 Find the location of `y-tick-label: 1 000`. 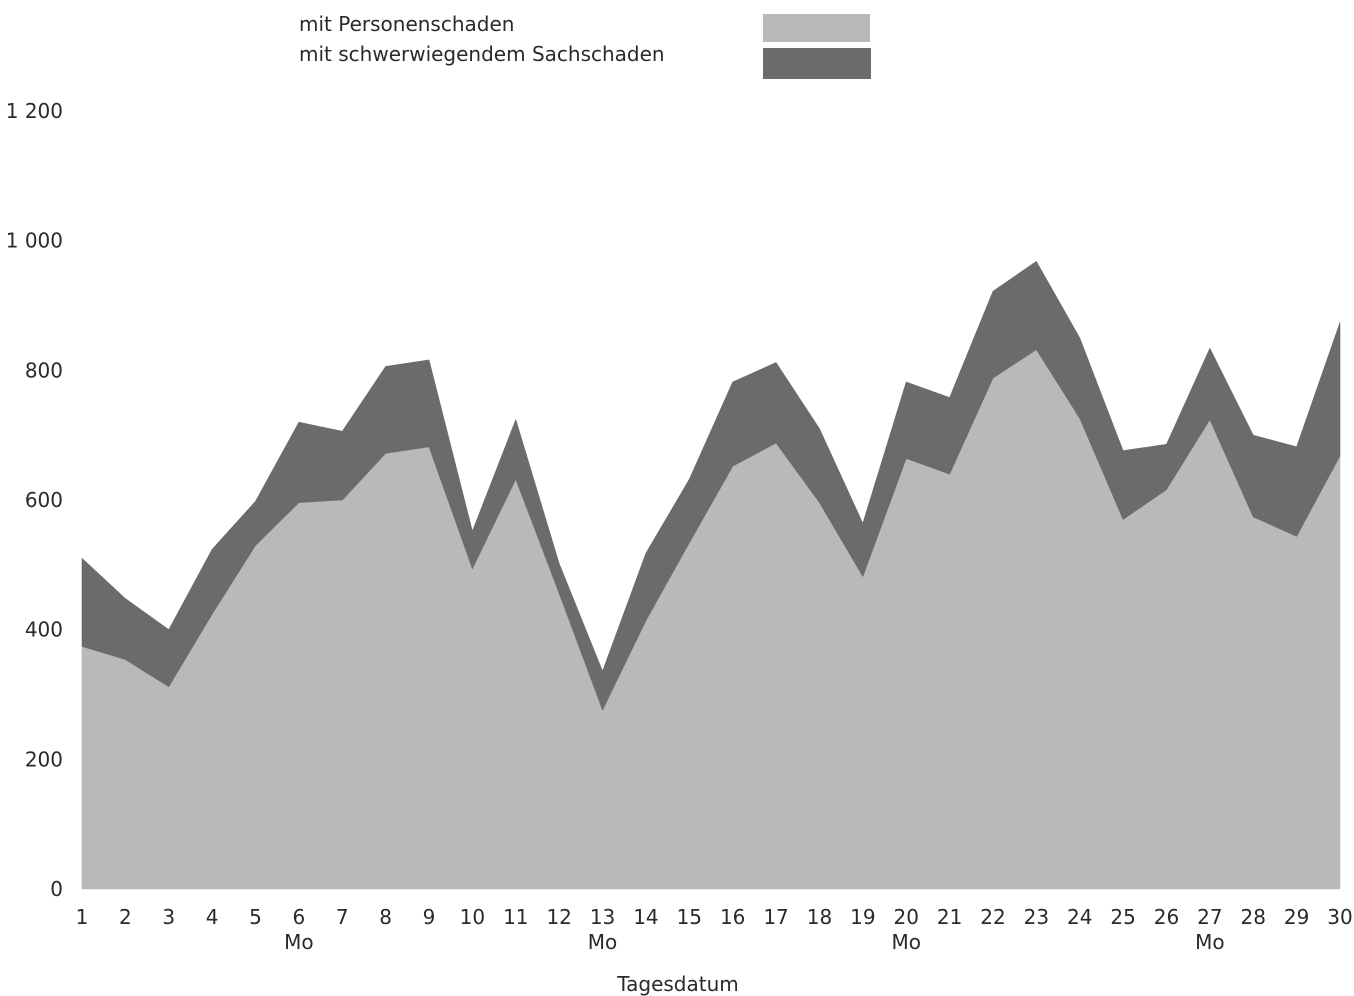

y-tick-label: 1 000 is located at coordinates (34, 241).